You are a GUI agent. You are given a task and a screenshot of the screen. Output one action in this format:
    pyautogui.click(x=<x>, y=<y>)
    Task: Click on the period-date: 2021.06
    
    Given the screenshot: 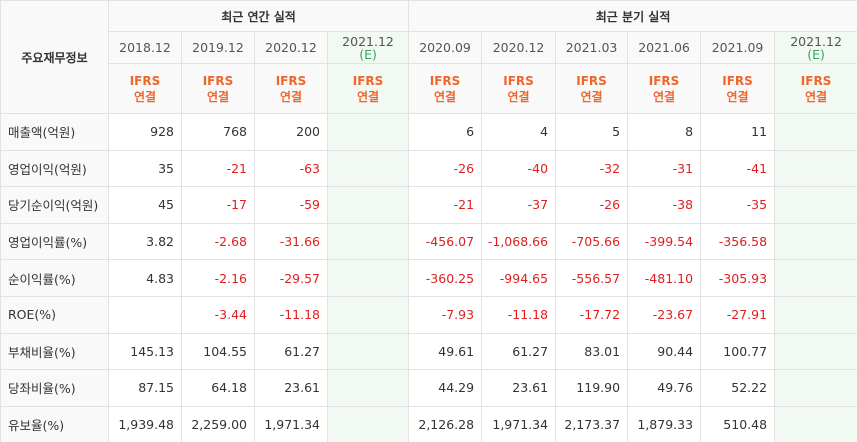 What is the action you would take?
    pyautogui.click(x=664, y=47)
    